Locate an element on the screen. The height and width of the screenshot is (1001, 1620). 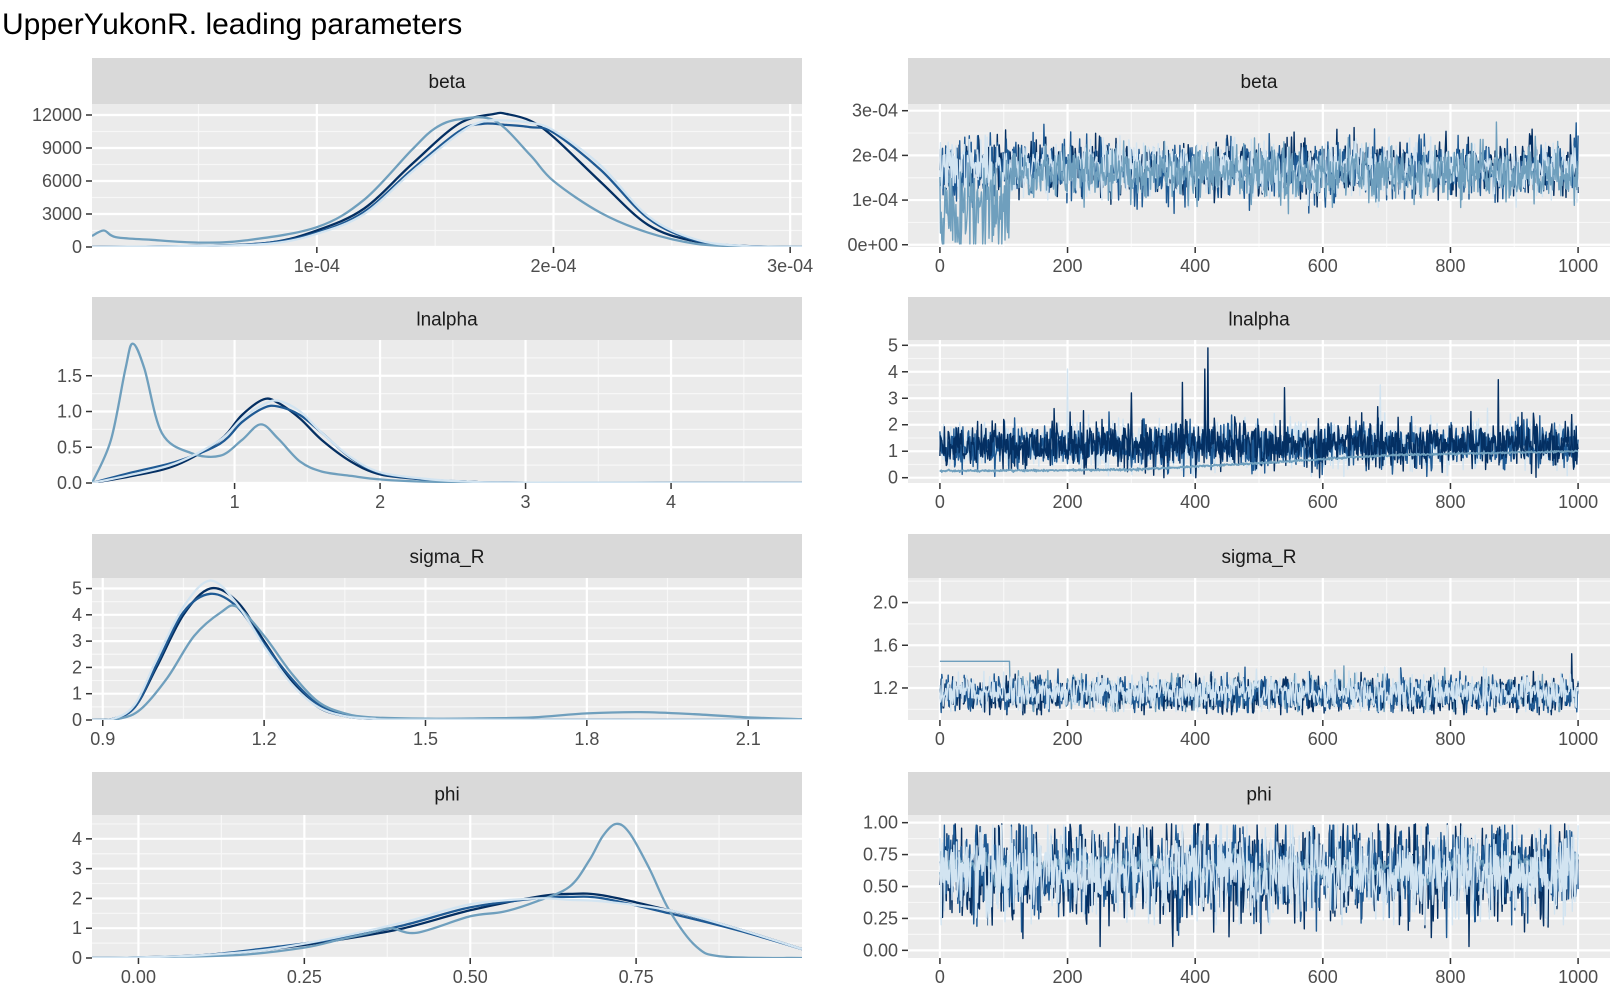
trace-panel-lnalpha: lnalpha 0 1 2 3 4 5 0 200 400 600 800 1000 is located at coordinates (1249, 404).